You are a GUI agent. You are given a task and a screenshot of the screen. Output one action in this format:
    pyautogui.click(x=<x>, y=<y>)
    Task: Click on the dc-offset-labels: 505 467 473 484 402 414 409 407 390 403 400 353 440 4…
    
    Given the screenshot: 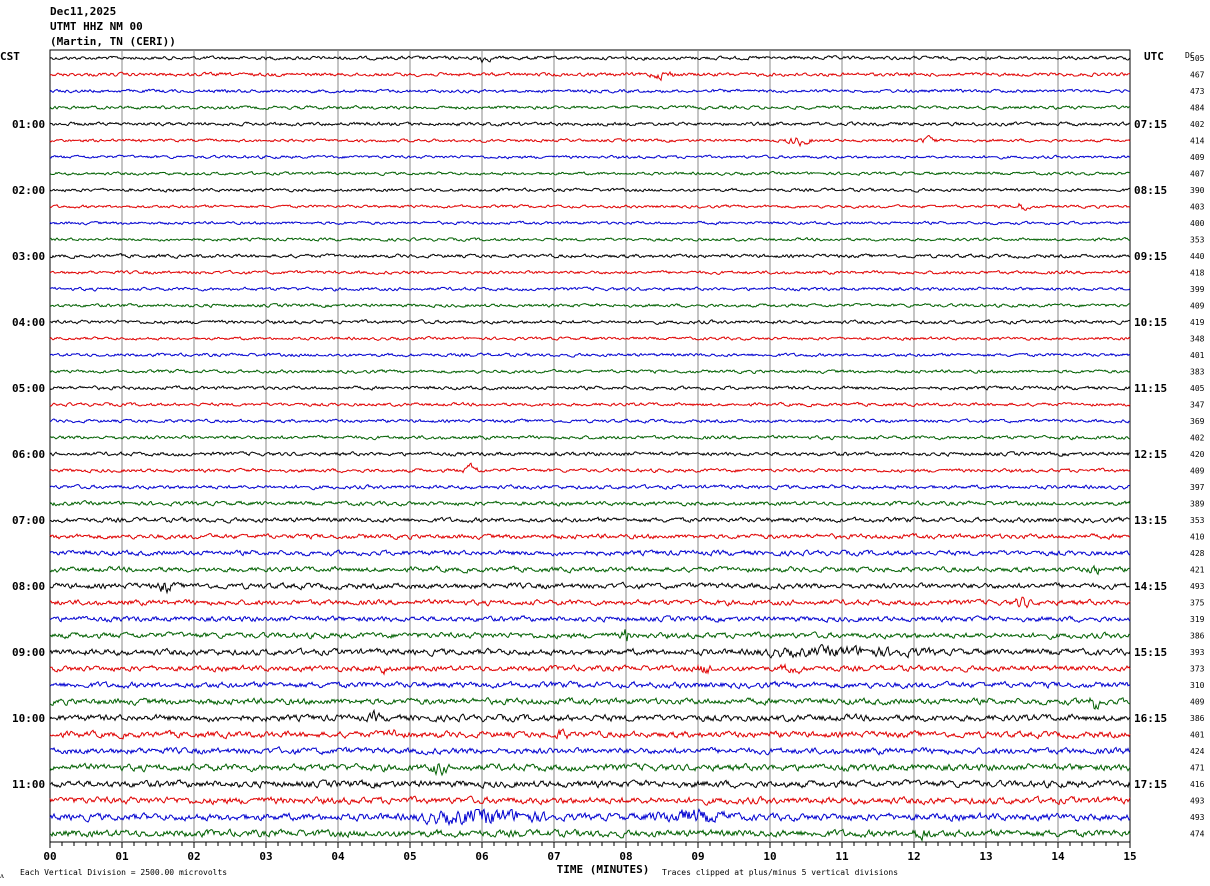 What is the action you would take?
    pyautogui.click(x=1197, y=446)
    